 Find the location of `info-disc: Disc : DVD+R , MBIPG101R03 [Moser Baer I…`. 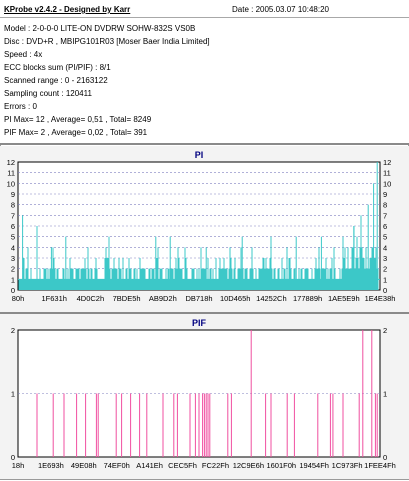

info-disc: Disc : DVD+R , MBIPG101R03 [Moser Baer I… is located at coordinates (107, 41).